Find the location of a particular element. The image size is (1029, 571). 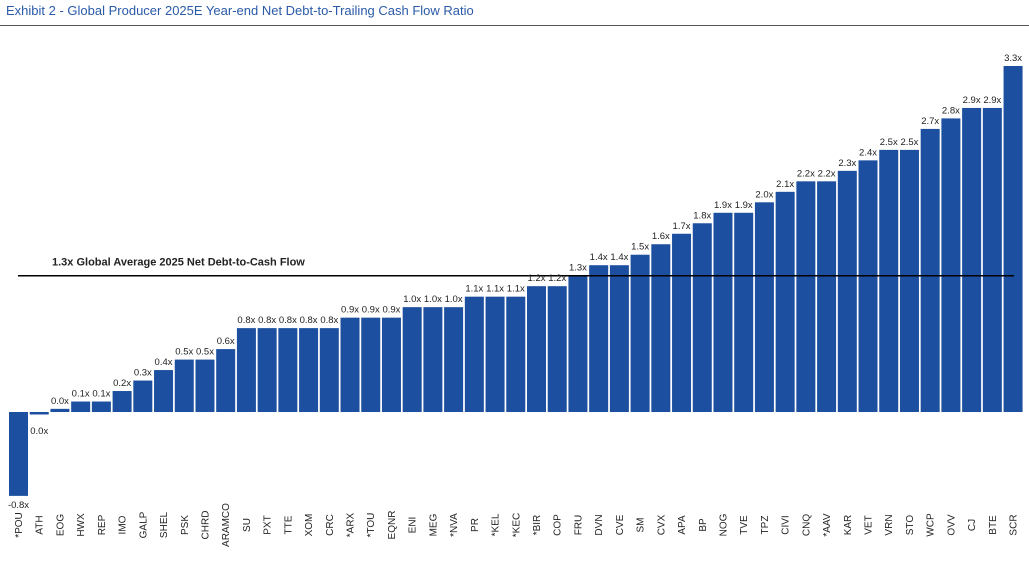

bar-pou is located at coordinates (18, 454).